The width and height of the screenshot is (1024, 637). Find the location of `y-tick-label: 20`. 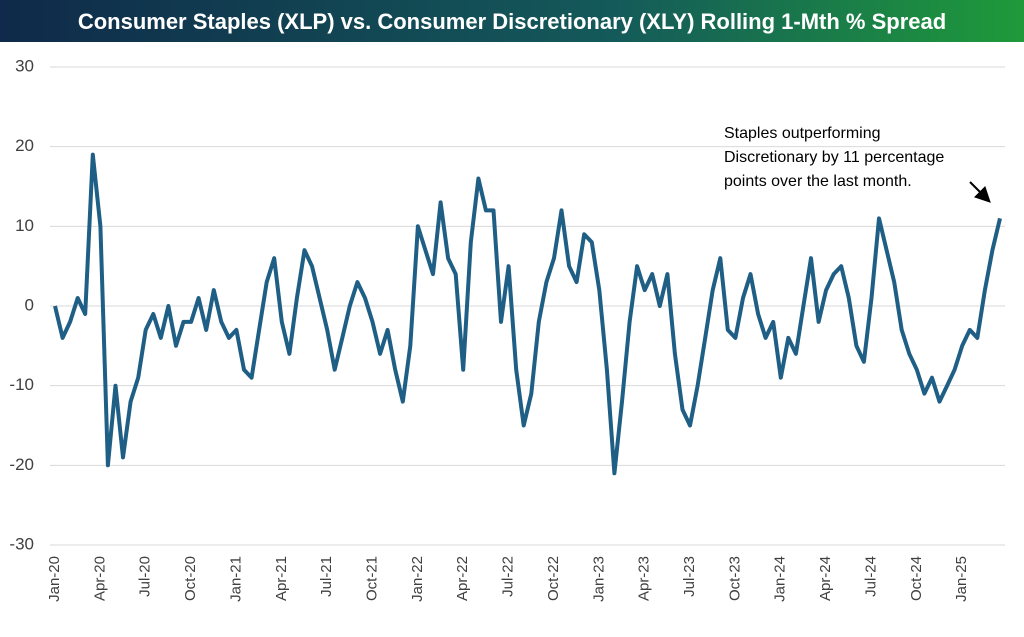

y-tick-label: 20 is located at coordinates (24, 145).